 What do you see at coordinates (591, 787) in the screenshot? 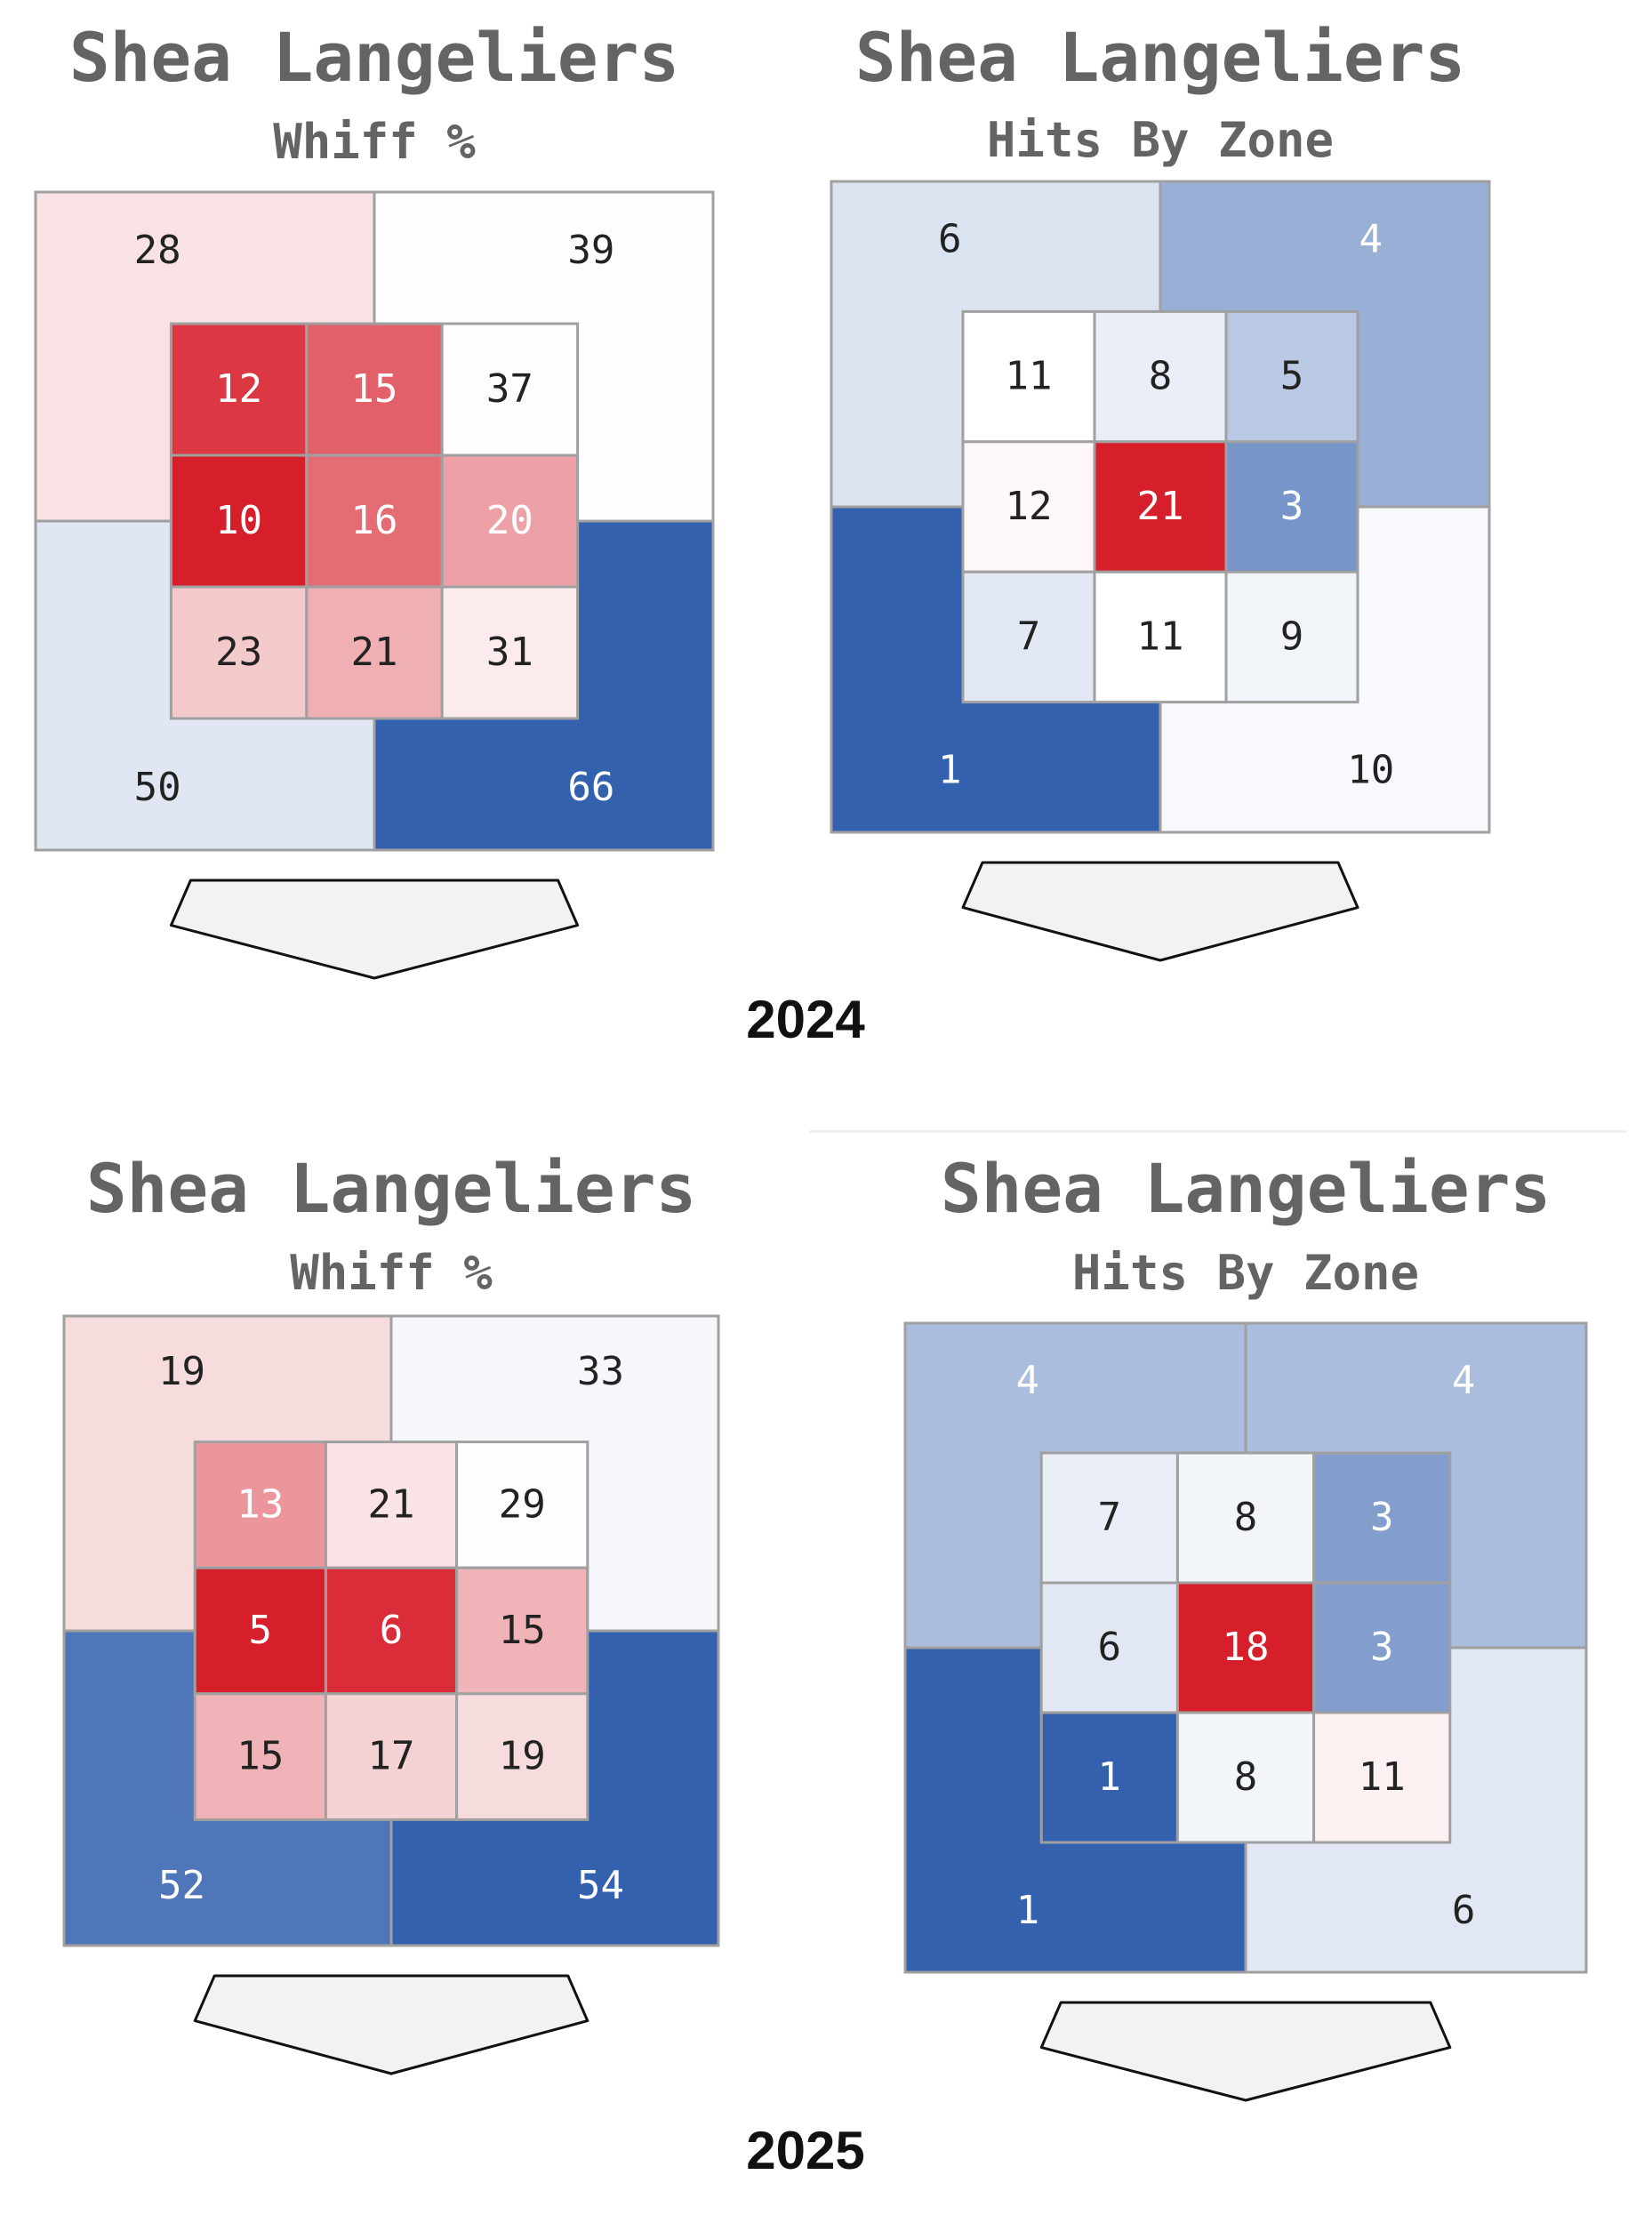
I see `outer-cell-label-bottom-right: 66` at bounding box center [591, 787].